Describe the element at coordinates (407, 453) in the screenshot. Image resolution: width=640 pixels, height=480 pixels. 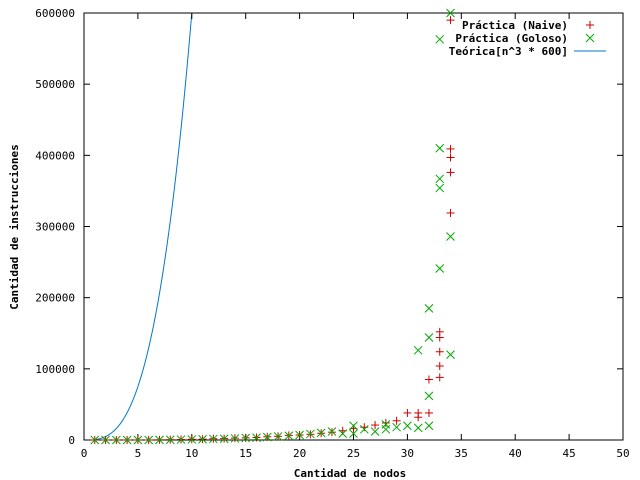
I see `x-tick-label: 30` at that location.